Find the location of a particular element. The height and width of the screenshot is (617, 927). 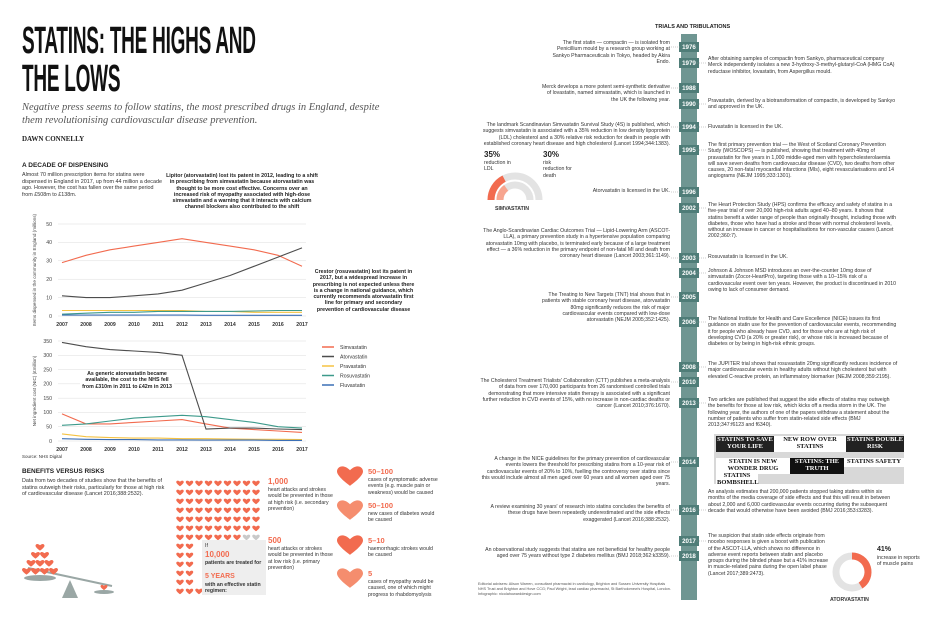

patients-text: patients are treated for is located at coordinates (233, 563).